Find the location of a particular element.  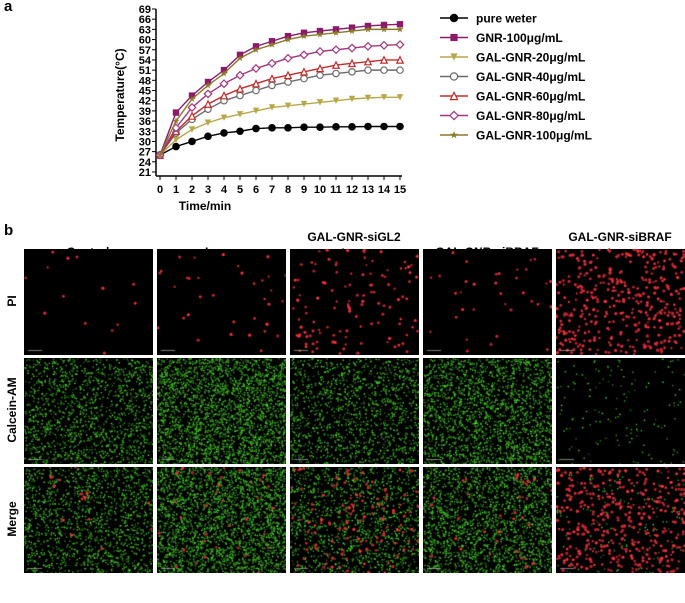

y-tick-label: 30 is located at coordinates (145, 142).